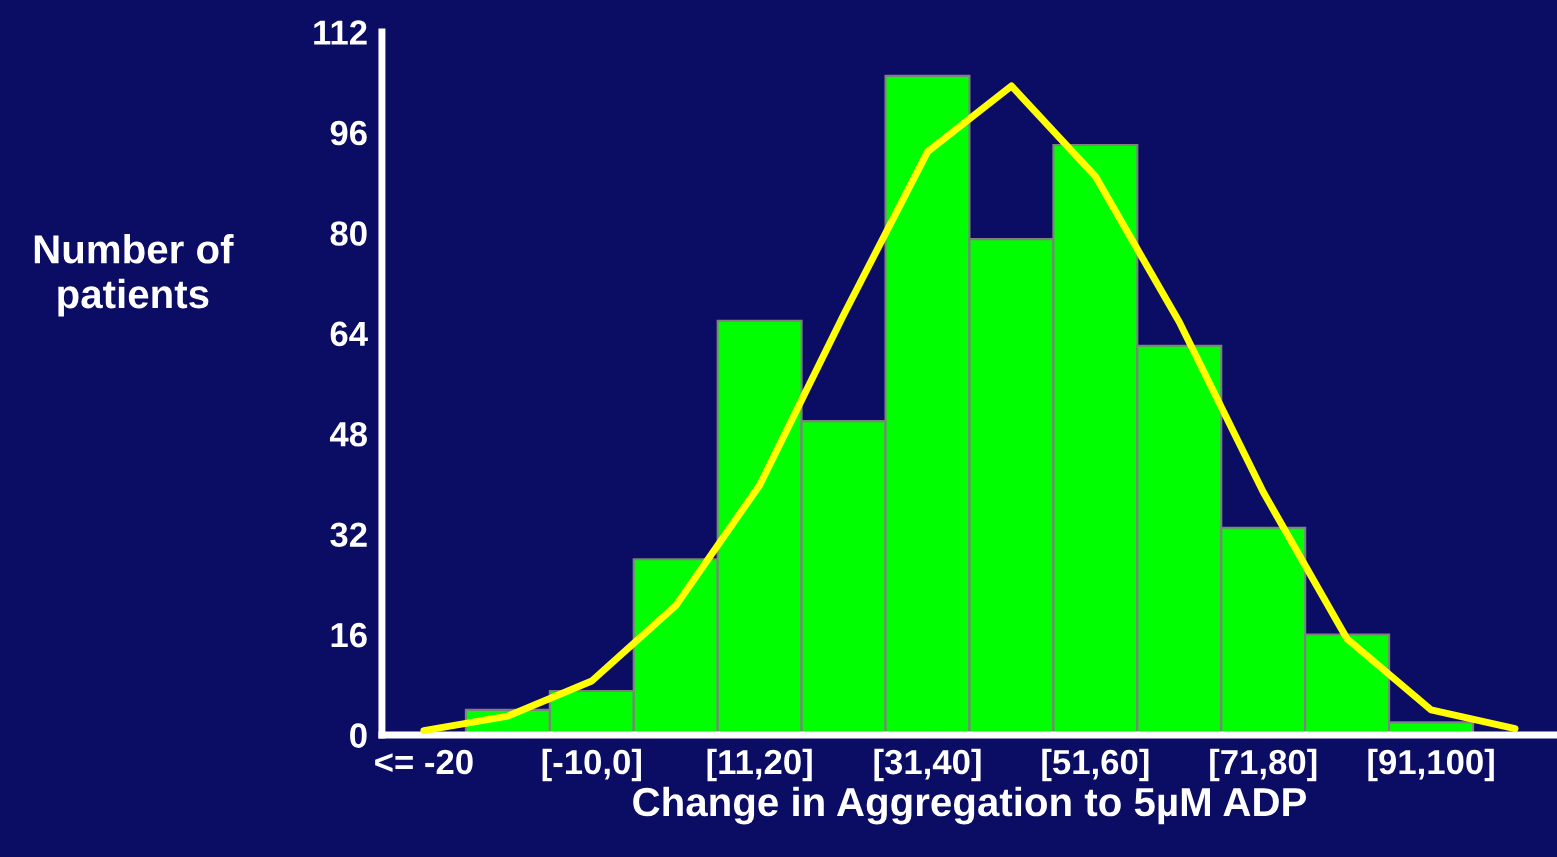  What do you see at coordinates (759, 765) in the screenshot?
I see `x-tick-label: [11,20]` at bounding box center [759, 765].